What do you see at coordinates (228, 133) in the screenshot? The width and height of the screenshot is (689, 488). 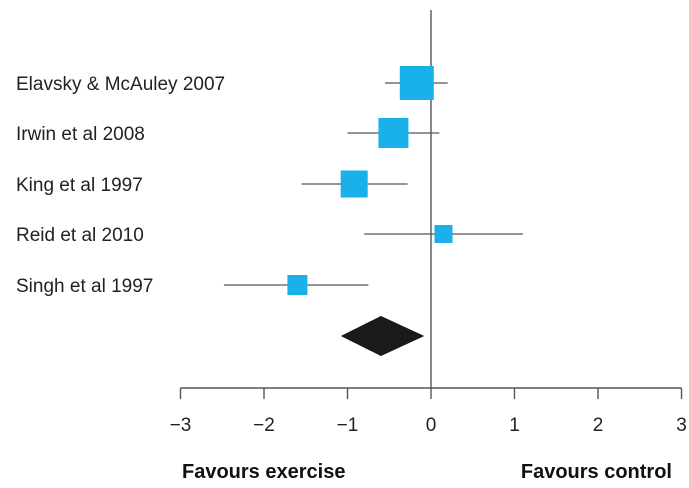 I see `study-row: Irwin et al 2008` at bounding box center [228, 133].